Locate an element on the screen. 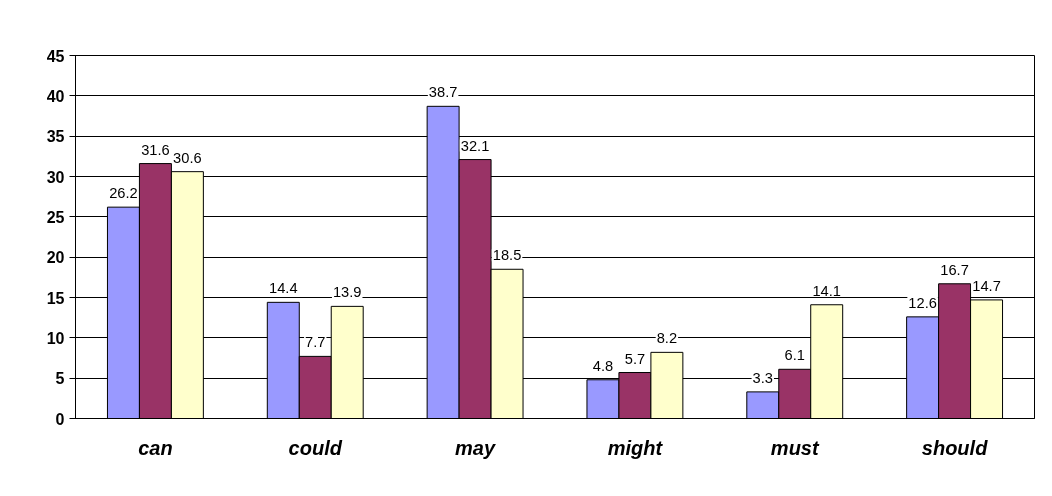  data-label: 38.7 is located at coordinates (443, 92).